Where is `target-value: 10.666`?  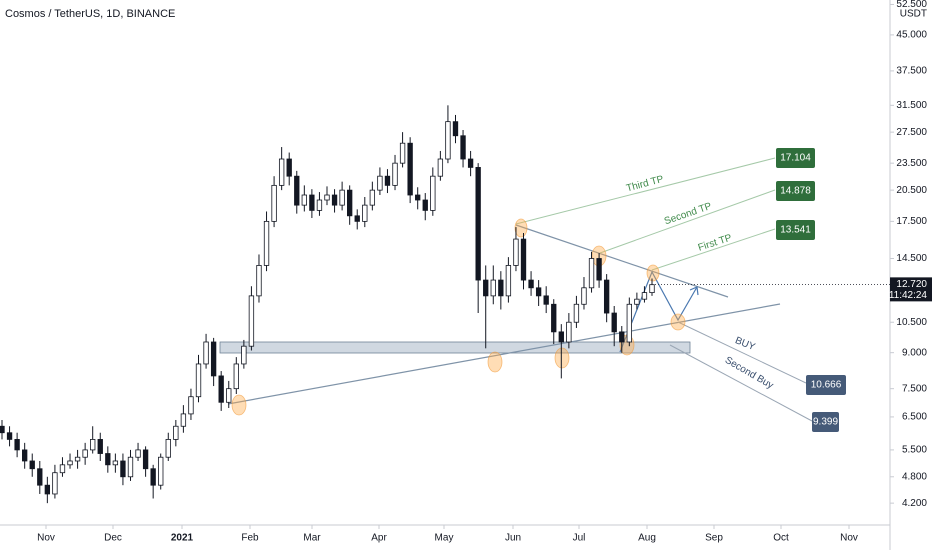 target-value: 10.666 is located at coordinates (826, 385).